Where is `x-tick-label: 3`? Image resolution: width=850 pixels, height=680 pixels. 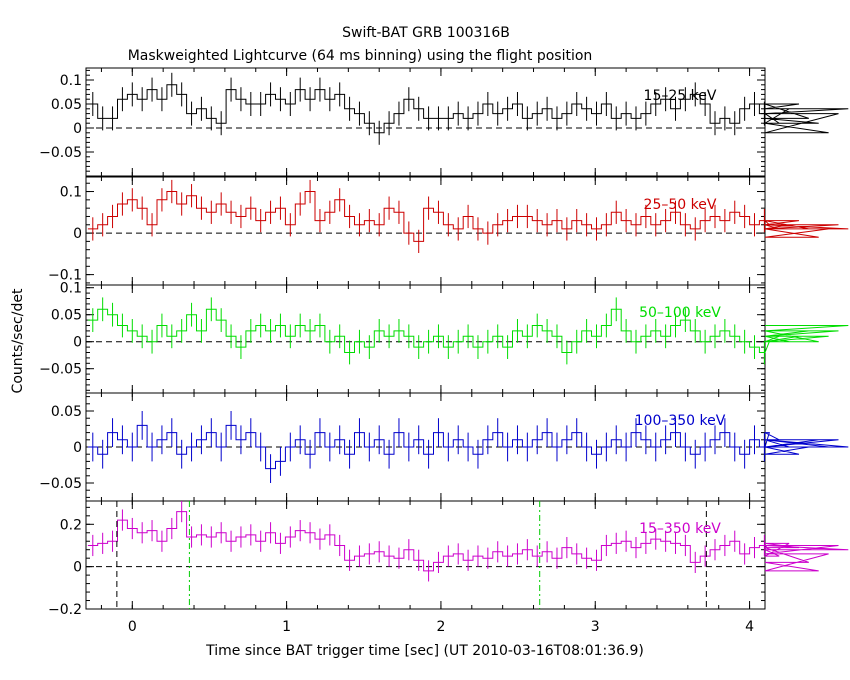 x-tick-label: 3 is located at coordinates (595, 627).